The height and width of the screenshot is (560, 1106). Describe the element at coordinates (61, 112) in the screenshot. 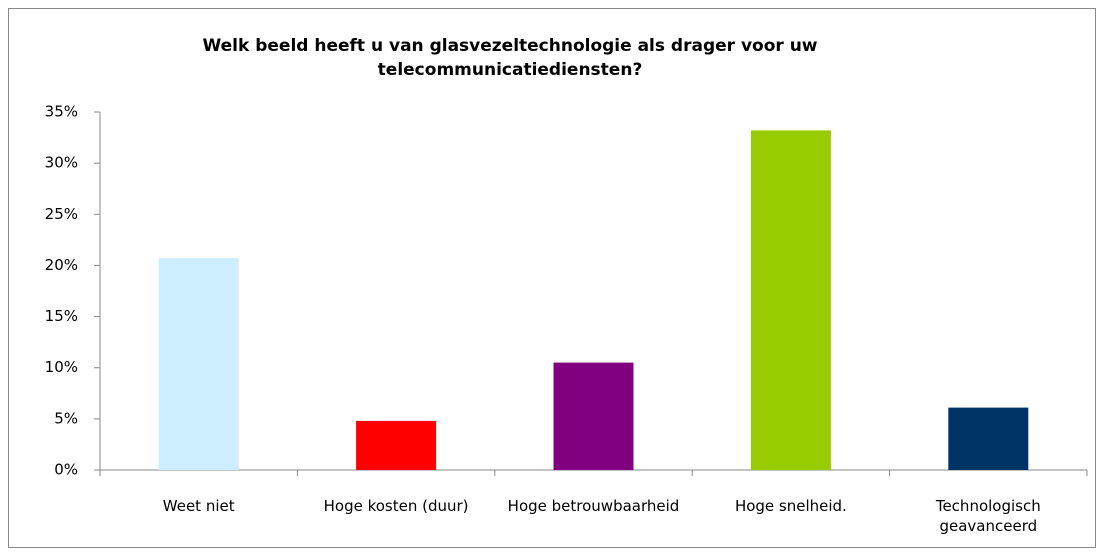

I see `y-tick-label: 35%` at that location.